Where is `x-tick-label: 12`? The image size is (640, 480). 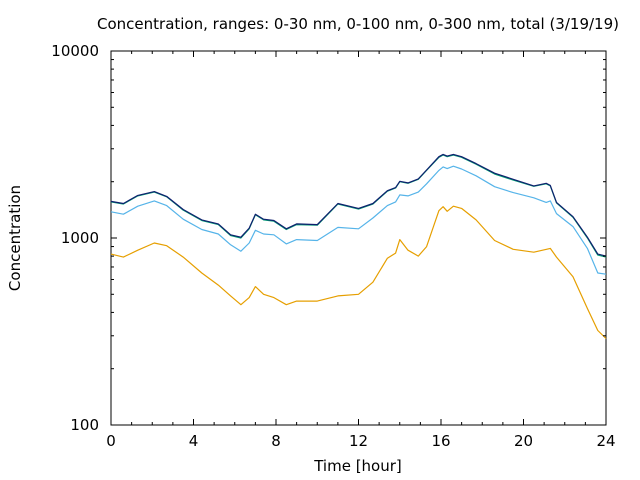
x-tick-label: 12 is located at coordinates (358, 441).